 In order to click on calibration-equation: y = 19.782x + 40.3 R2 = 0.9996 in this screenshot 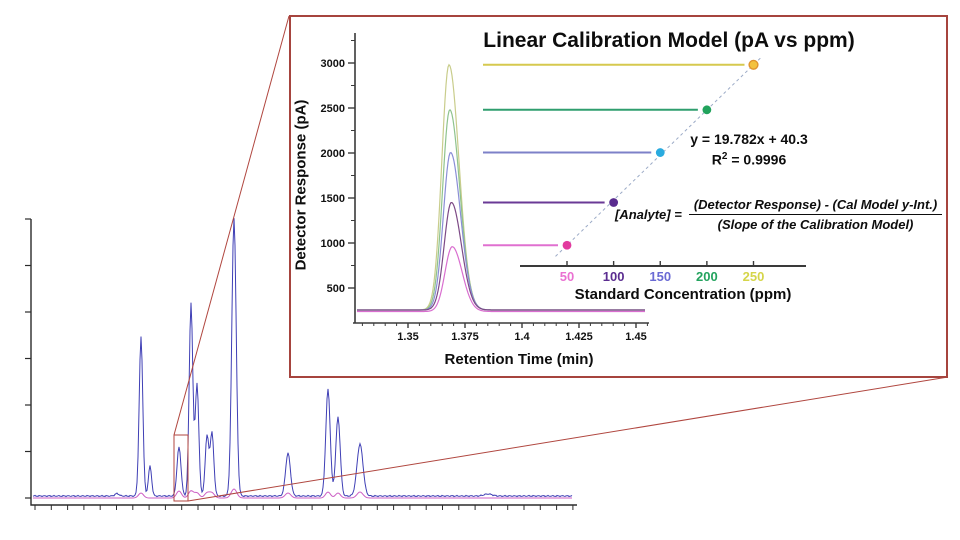, I will do `click(749, 150)`.